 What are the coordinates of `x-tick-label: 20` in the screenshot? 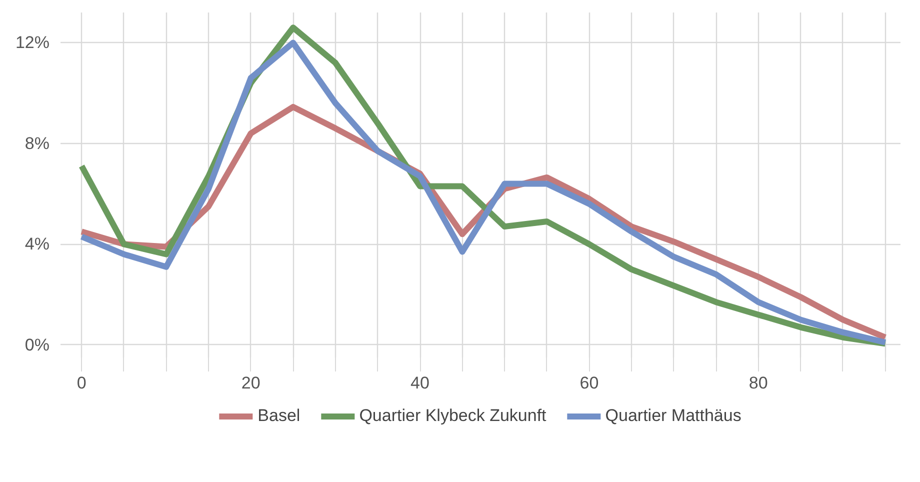 It's located at (250, 383).